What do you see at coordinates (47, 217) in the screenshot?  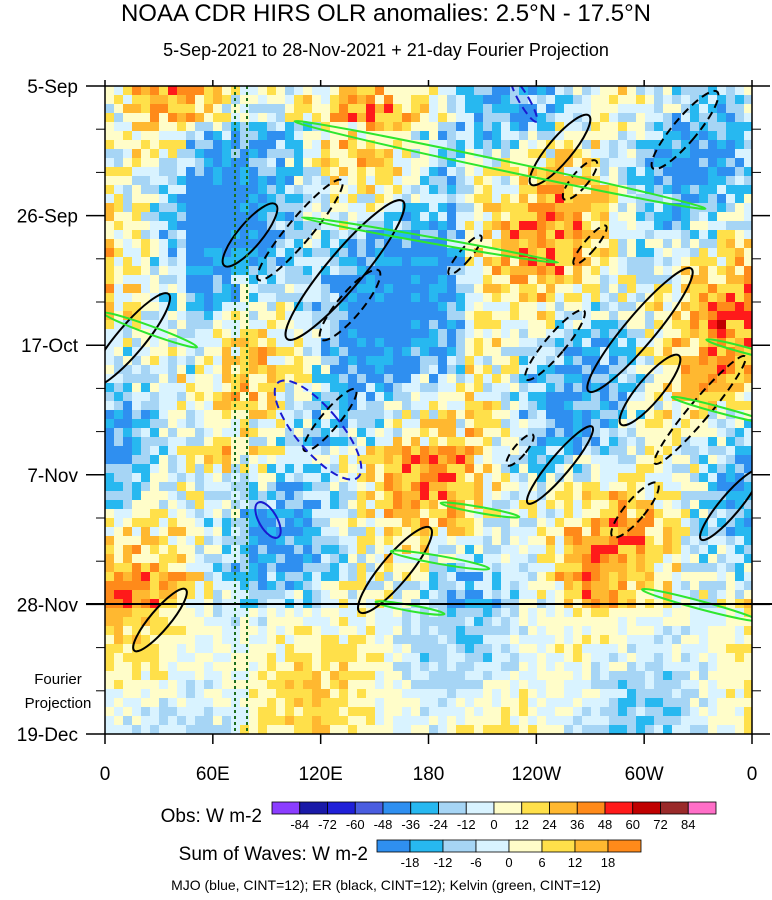 I see `y-tick-label: 26-Sep` at bounding box center [47, 217].